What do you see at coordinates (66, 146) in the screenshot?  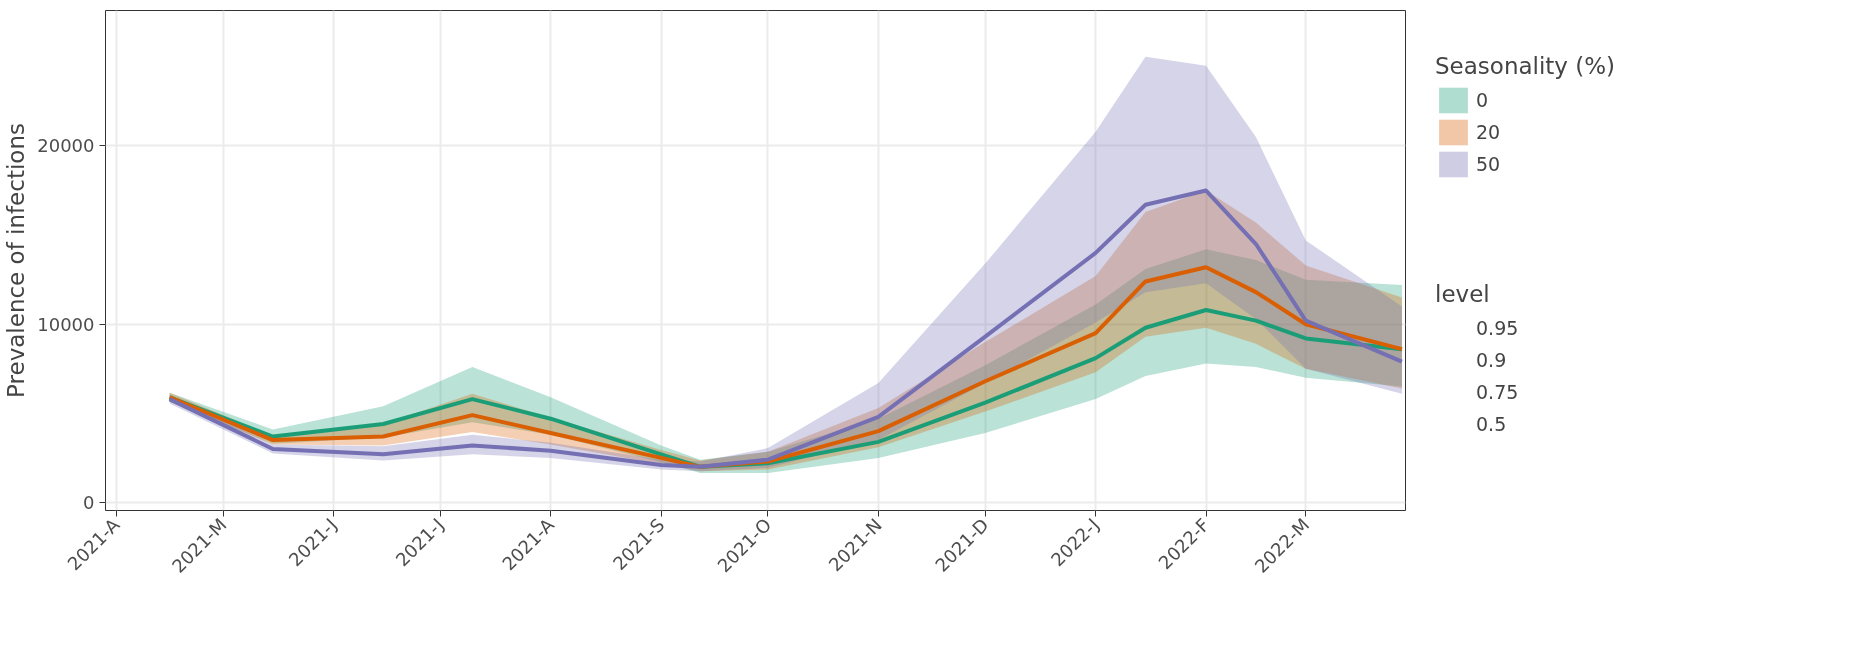 I see `y-tick-label: 20000` at bounding box center [66, 146].